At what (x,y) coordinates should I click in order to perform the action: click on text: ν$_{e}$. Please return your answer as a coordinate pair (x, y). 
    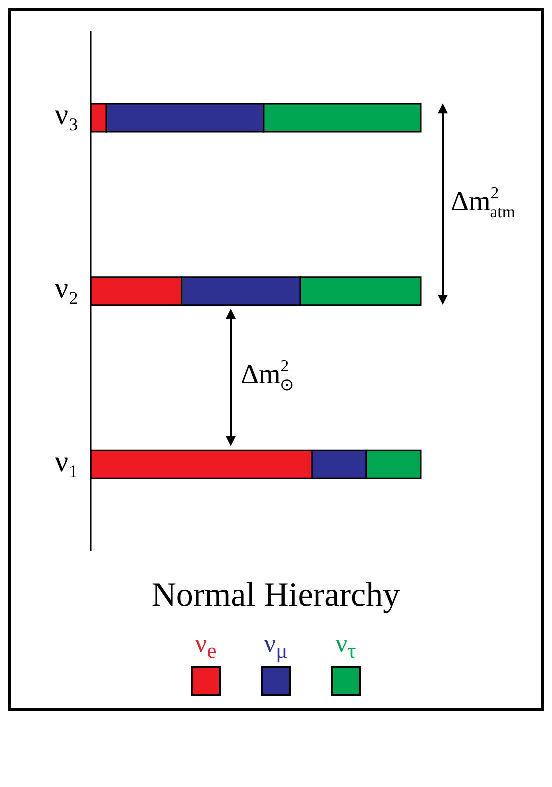
    Looking at the image, I should click on (206, 646).